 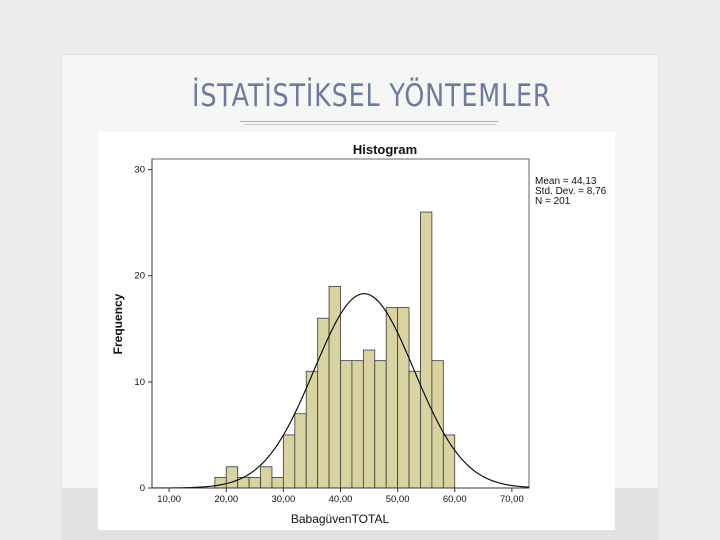 What do you see at coordinates (571, 191) in the screenshot?
I see `stats-line-std: Std. Dev. = 8,76` at bounding box center [571, 191].